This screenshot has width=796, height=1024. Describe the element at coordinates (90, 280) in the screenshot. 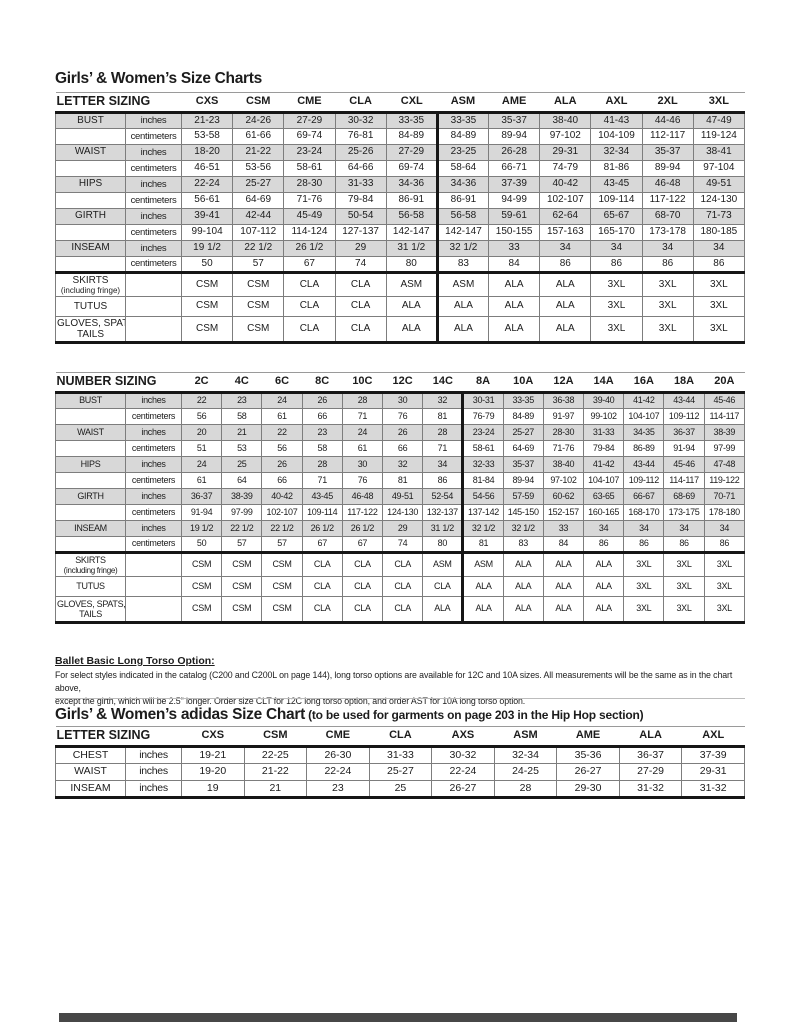

I see `row-label-line: SKIRTS` at that location.